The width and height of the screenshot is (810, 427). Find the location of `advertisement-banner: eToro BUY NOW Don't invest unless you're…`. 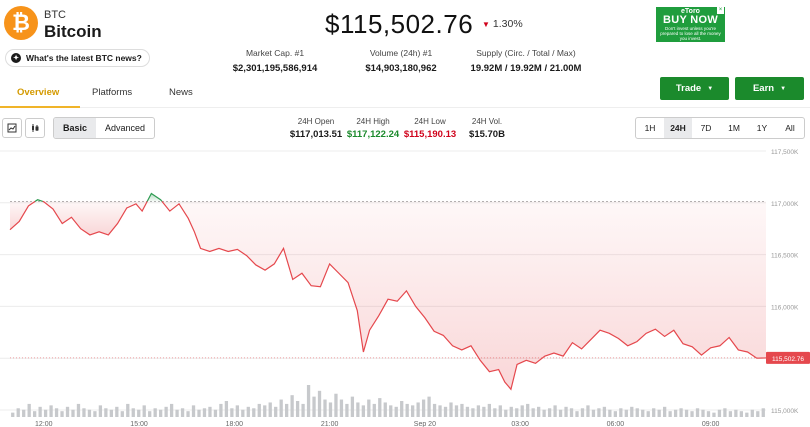

advertisement-banner: eToro BUY NOW Don't invest unless you're… is located at coordinates (690, 24).